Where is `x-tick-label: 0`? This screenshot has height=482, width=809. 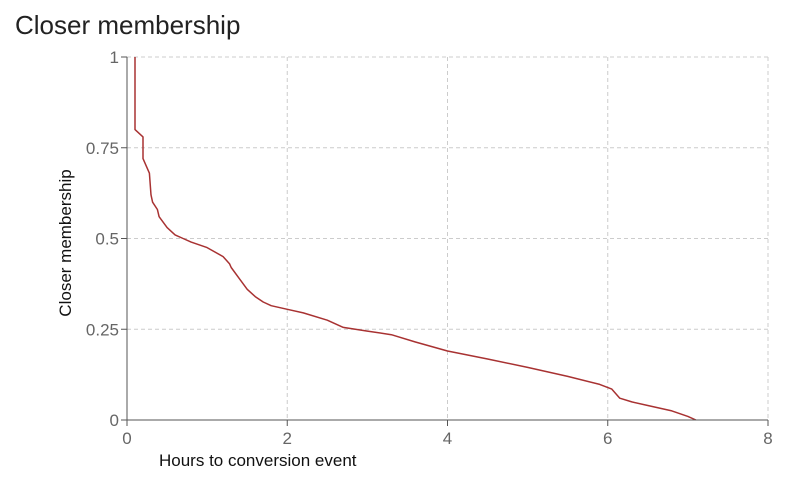 x-tick-label: 0 is located at coordinates (126, 438).